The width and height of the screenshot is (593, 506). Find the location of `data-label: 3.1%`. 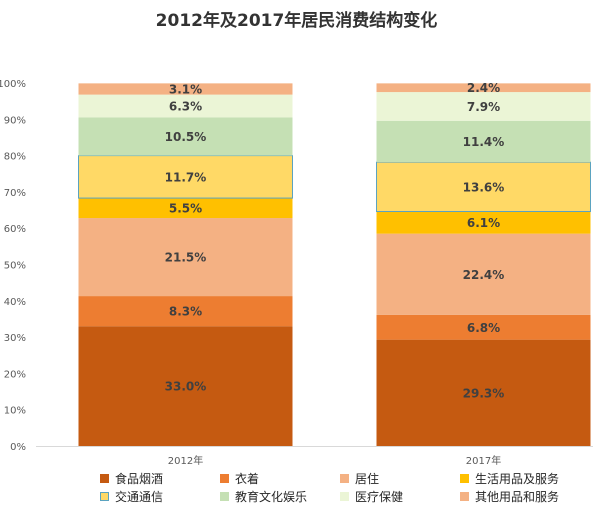

data-label: 3.1% is located at coordinates (185, 89).